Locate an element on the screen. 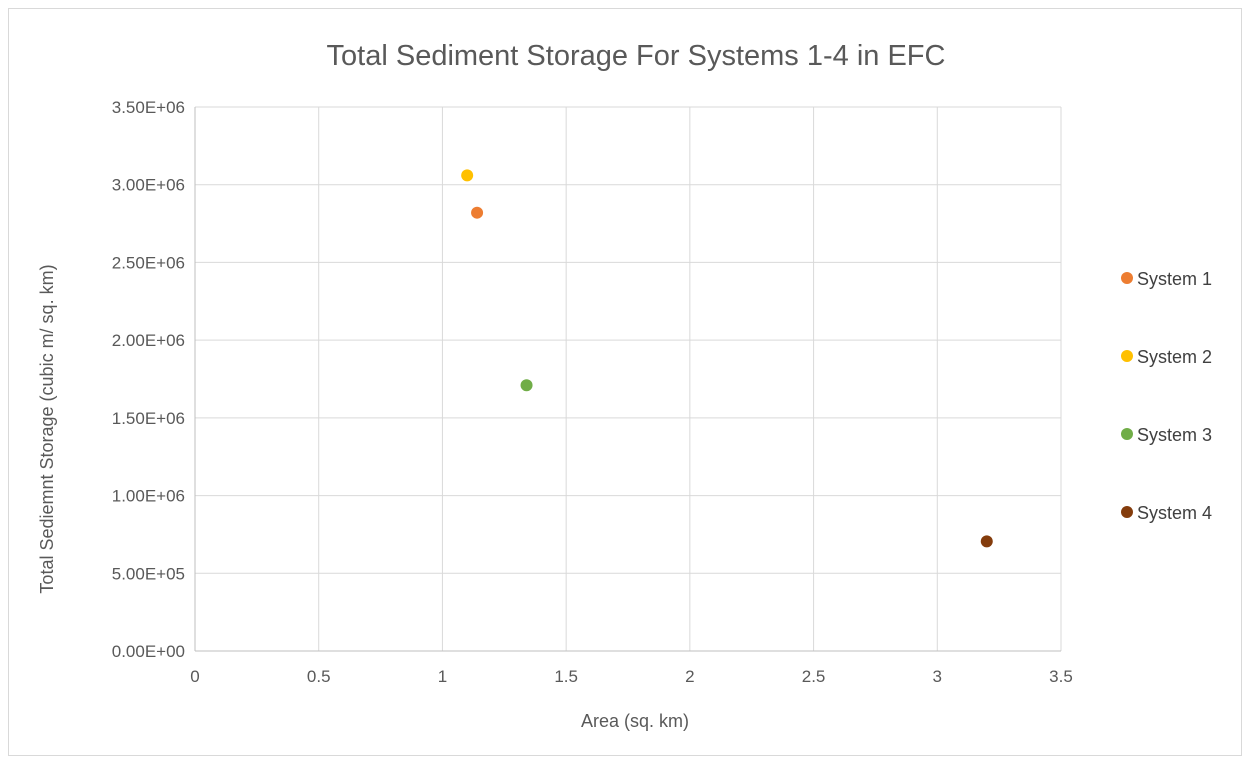  y-tick-label: 1.50E+06 is located at coordinates (148, 418).